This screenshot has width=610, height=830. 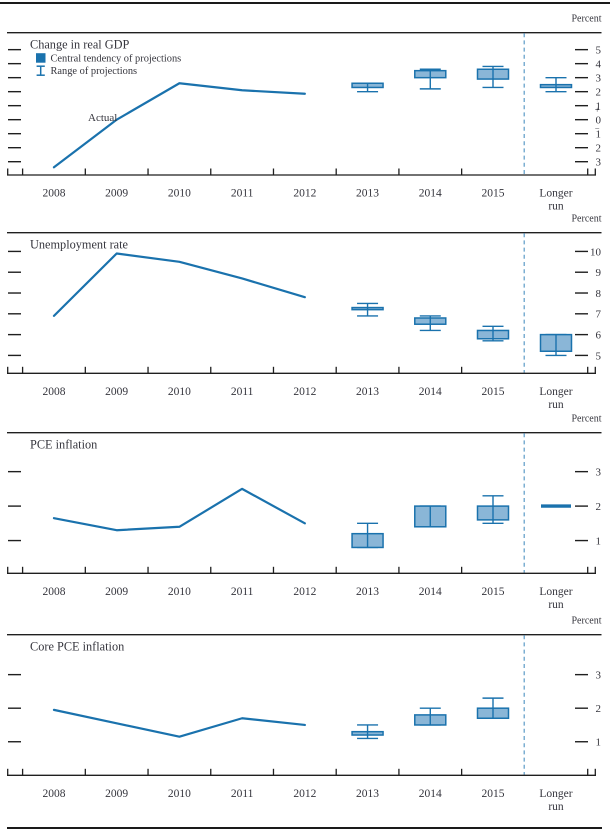 What do you see at coordinates (599, 121) in the screenshot?
I see `y-tick-label: 0` at bounding box center [599, 121].